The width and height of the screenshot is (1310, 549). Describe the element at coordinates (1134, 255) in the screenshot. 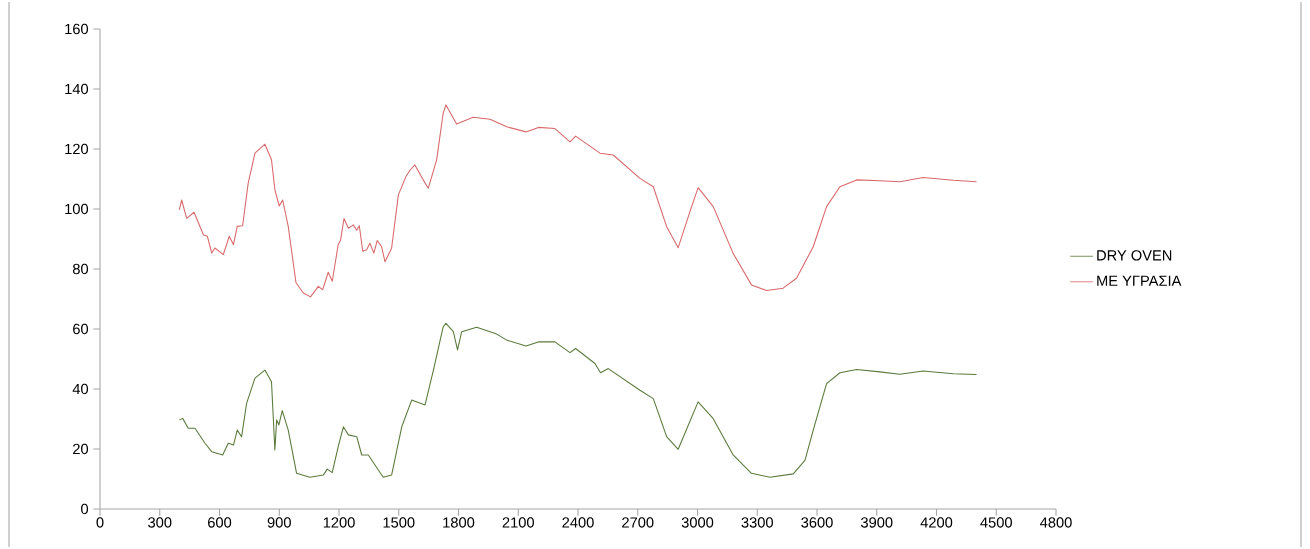

I see `legend-label: DRY OVEN` at that location.